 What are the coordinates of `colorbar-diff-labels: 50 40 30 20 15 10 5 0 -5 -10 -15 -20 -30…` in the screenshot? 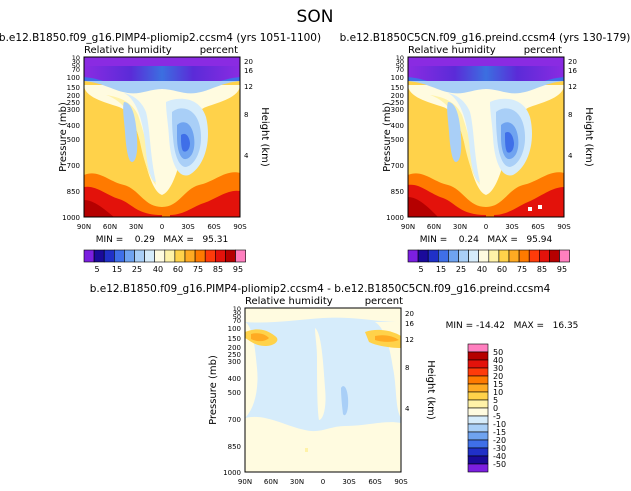 It's located at (499, 408).